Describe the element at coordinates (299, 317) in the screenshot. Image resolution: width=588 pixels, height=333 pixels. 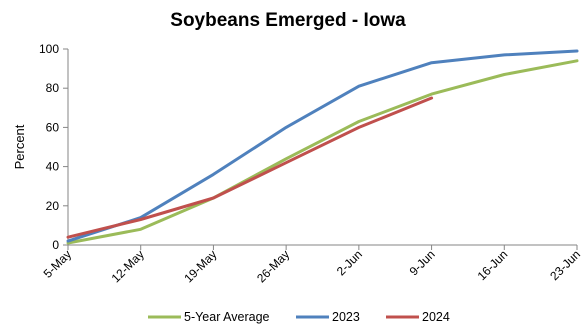
I see `legend: 5-Year Average 2023 2024` at that location.